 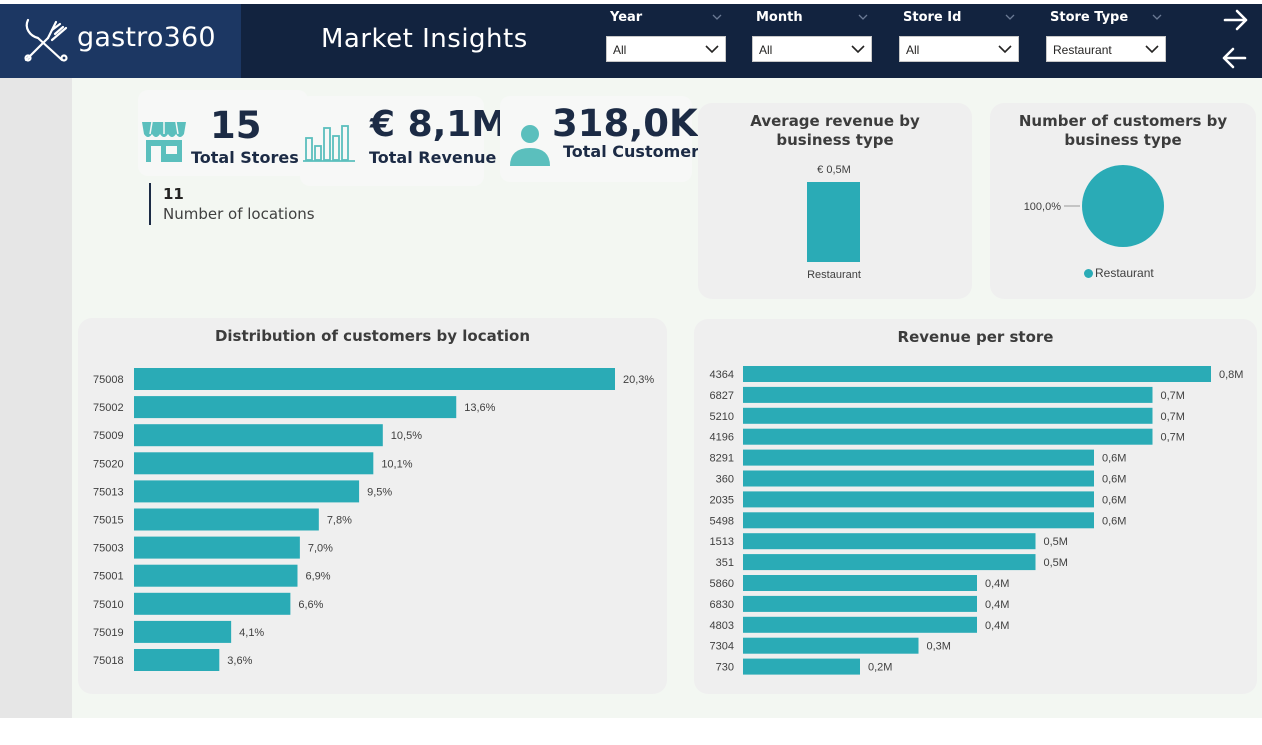 I want to click on customers-location-title: Distribution of customers by location, so click(x=372, y=336).